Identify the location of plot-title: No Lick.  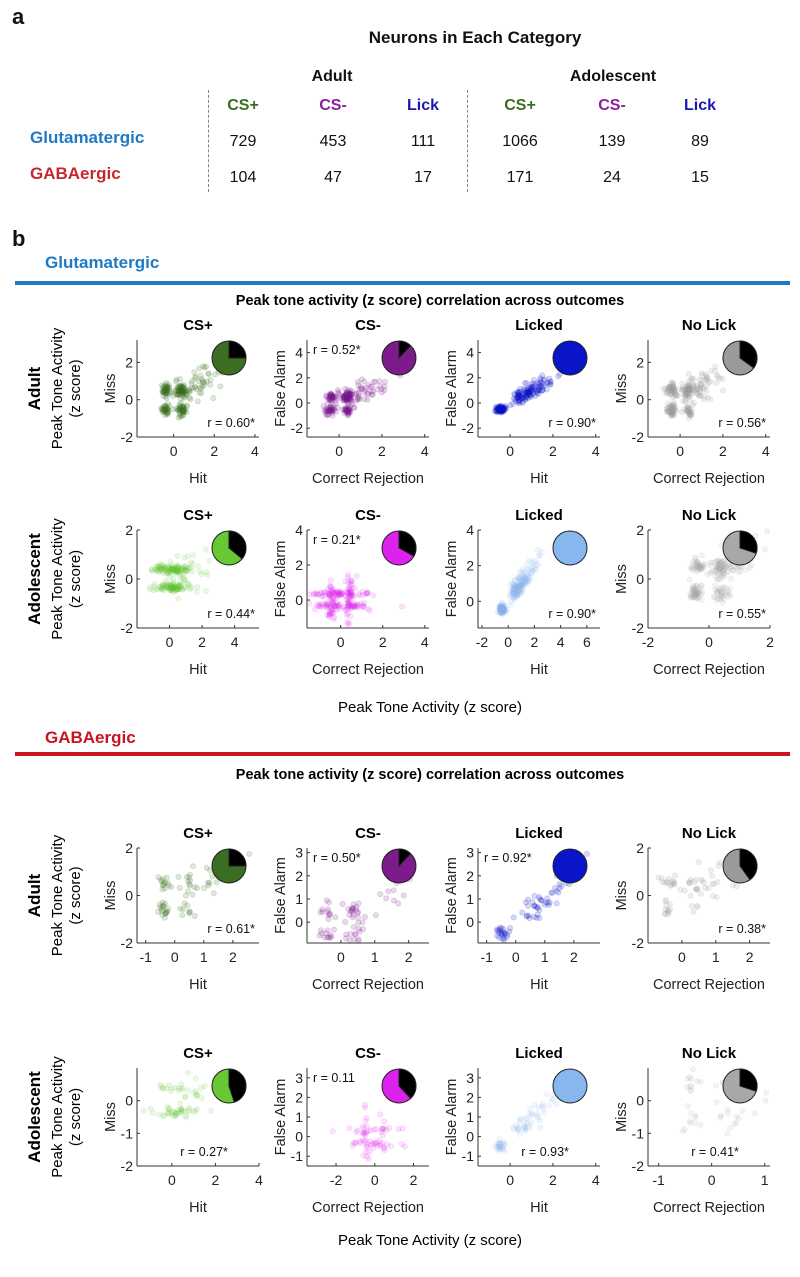
(709, 1053).